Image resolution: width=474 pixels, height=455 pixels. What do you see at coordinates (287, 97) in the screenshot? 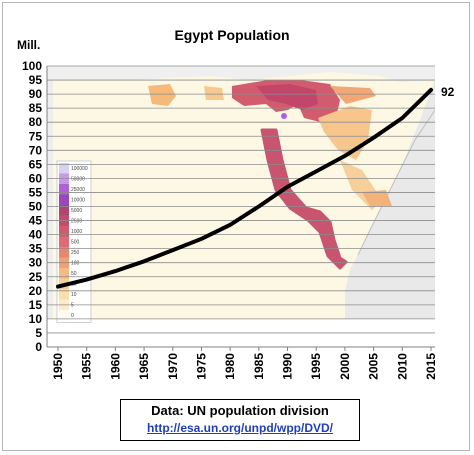
I see `map-region-delta-core` at bounding box center [287, 97].